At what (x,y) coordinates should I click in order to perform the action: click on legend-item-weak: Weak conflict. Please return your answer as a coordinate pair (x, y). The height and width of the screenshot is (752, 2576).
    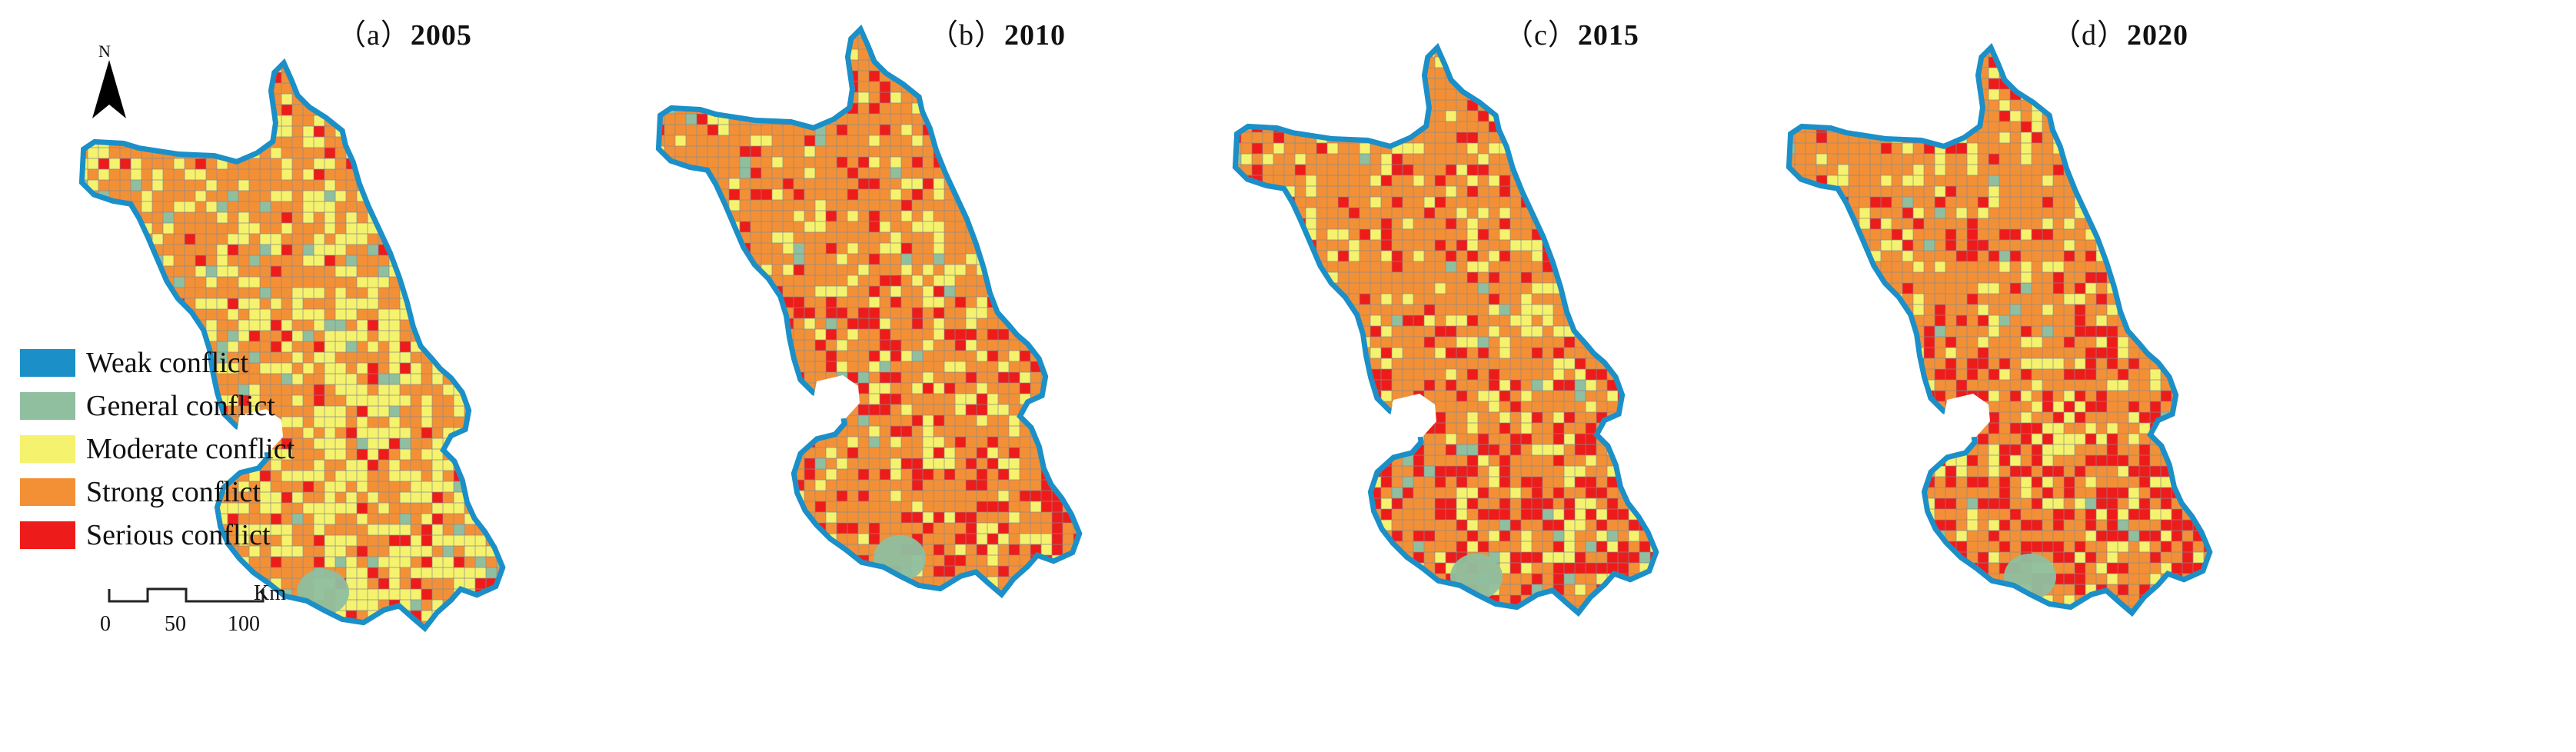
    Looking at the image, I should click on (157, 362).